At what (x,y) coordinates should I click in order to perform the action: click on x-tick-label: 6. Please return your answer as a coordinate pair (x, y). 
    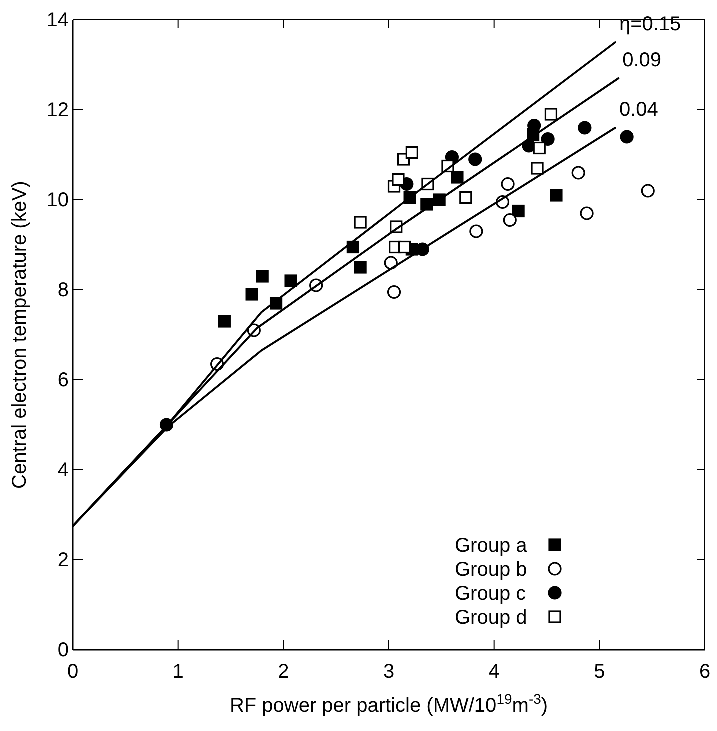
    Looking at the image, I should click on (705, 672).